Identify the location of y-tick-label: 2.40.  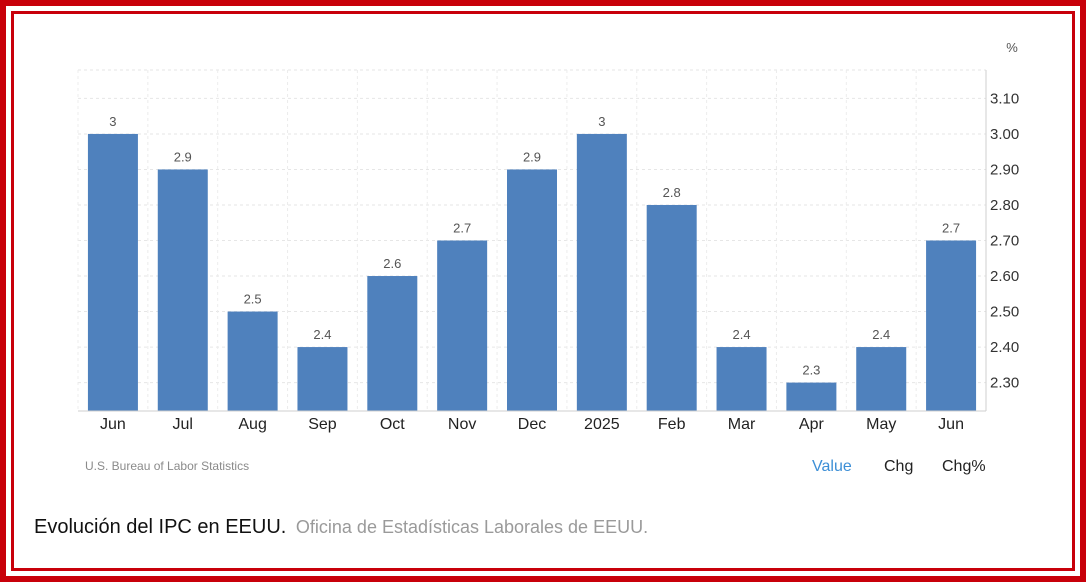
(1004, 347).